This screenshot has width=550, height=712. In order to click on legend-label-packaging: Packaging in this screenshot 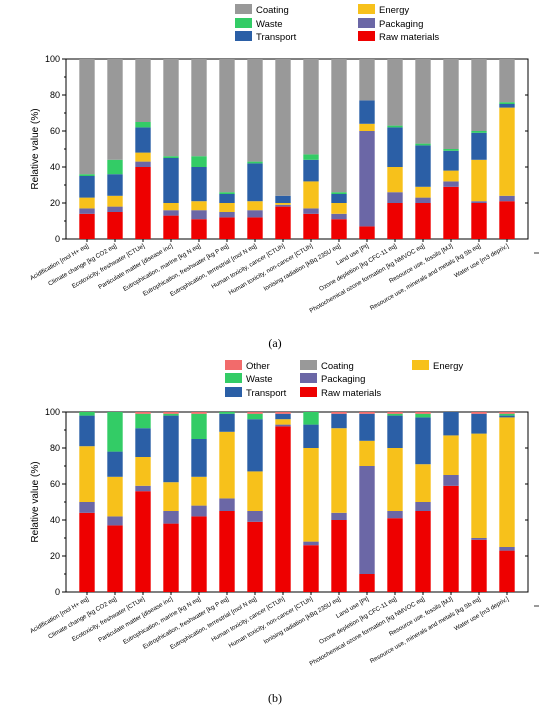, I will do `click(401, 24)`.